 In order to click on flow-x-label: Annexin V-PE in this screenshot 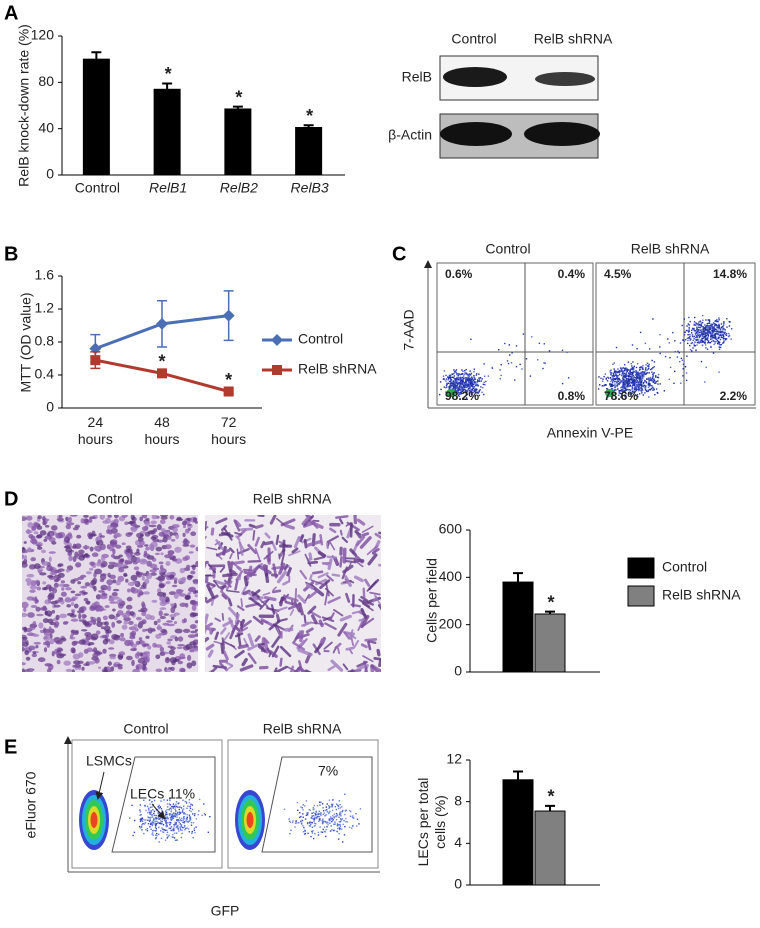, I will do `click(590, 433)`.